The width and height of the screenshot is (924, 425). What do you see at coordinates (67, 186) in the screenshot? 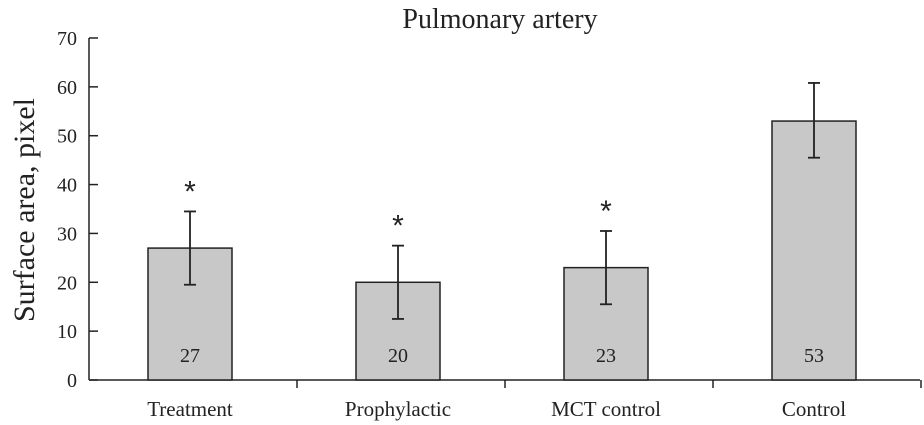
I see `y-tick-label: 40` at bounding box center [67, 186].